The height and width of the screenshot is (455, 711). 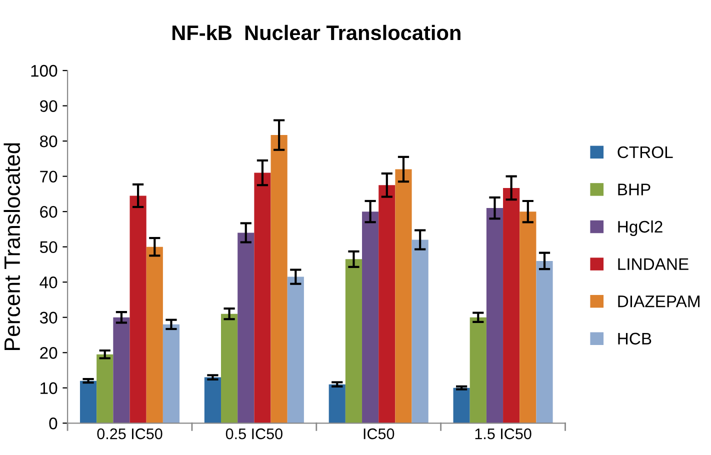 I want to click on y-tick-label: 100, so click(x=44, y=70).